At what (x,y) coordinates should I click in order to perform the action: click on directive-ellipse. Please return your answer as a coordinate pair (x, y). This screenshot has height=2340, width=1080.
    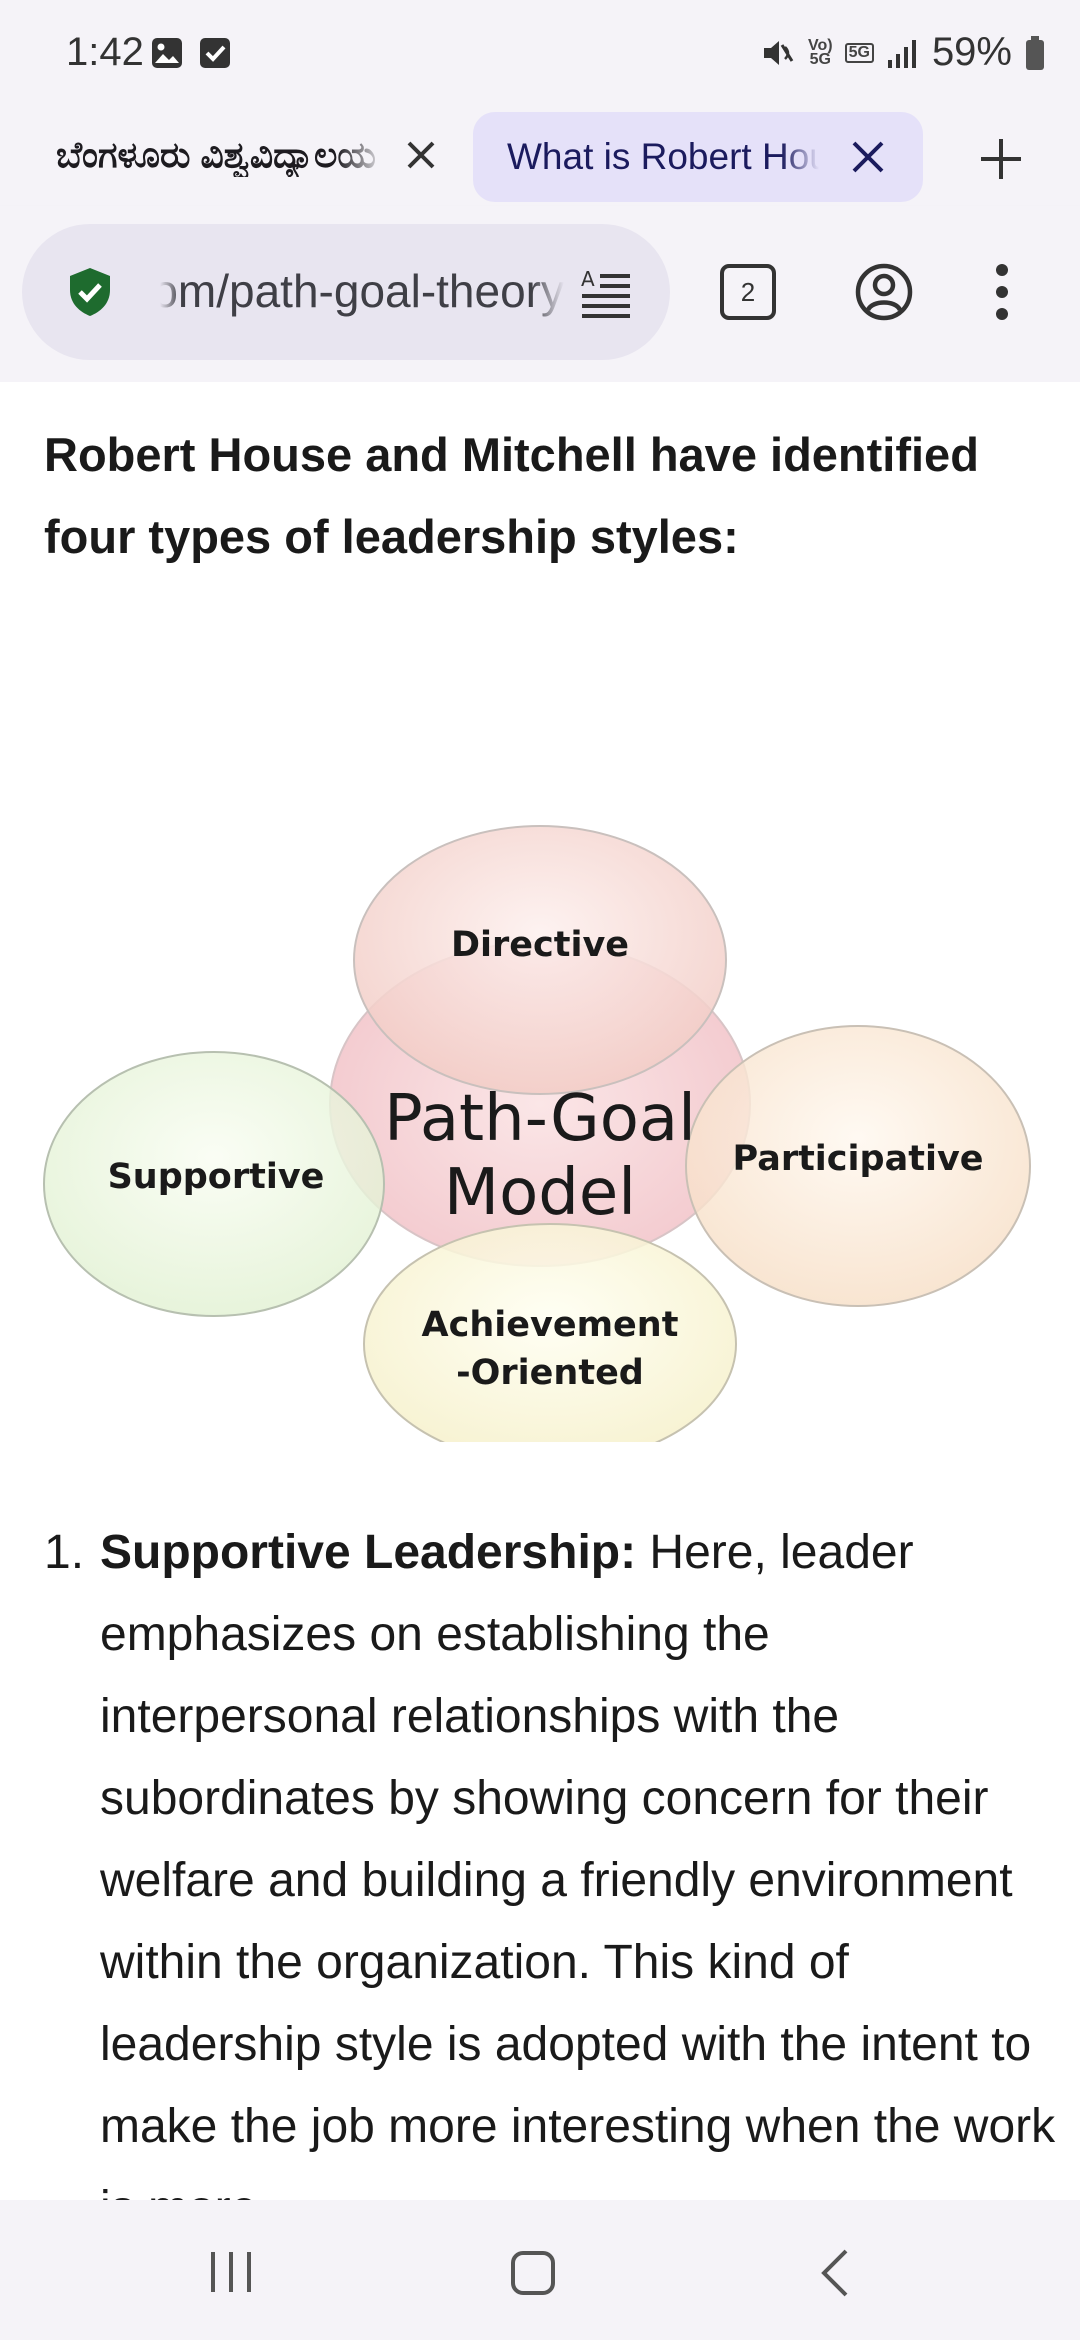
    Looking at the image, I should click on (540, 960).